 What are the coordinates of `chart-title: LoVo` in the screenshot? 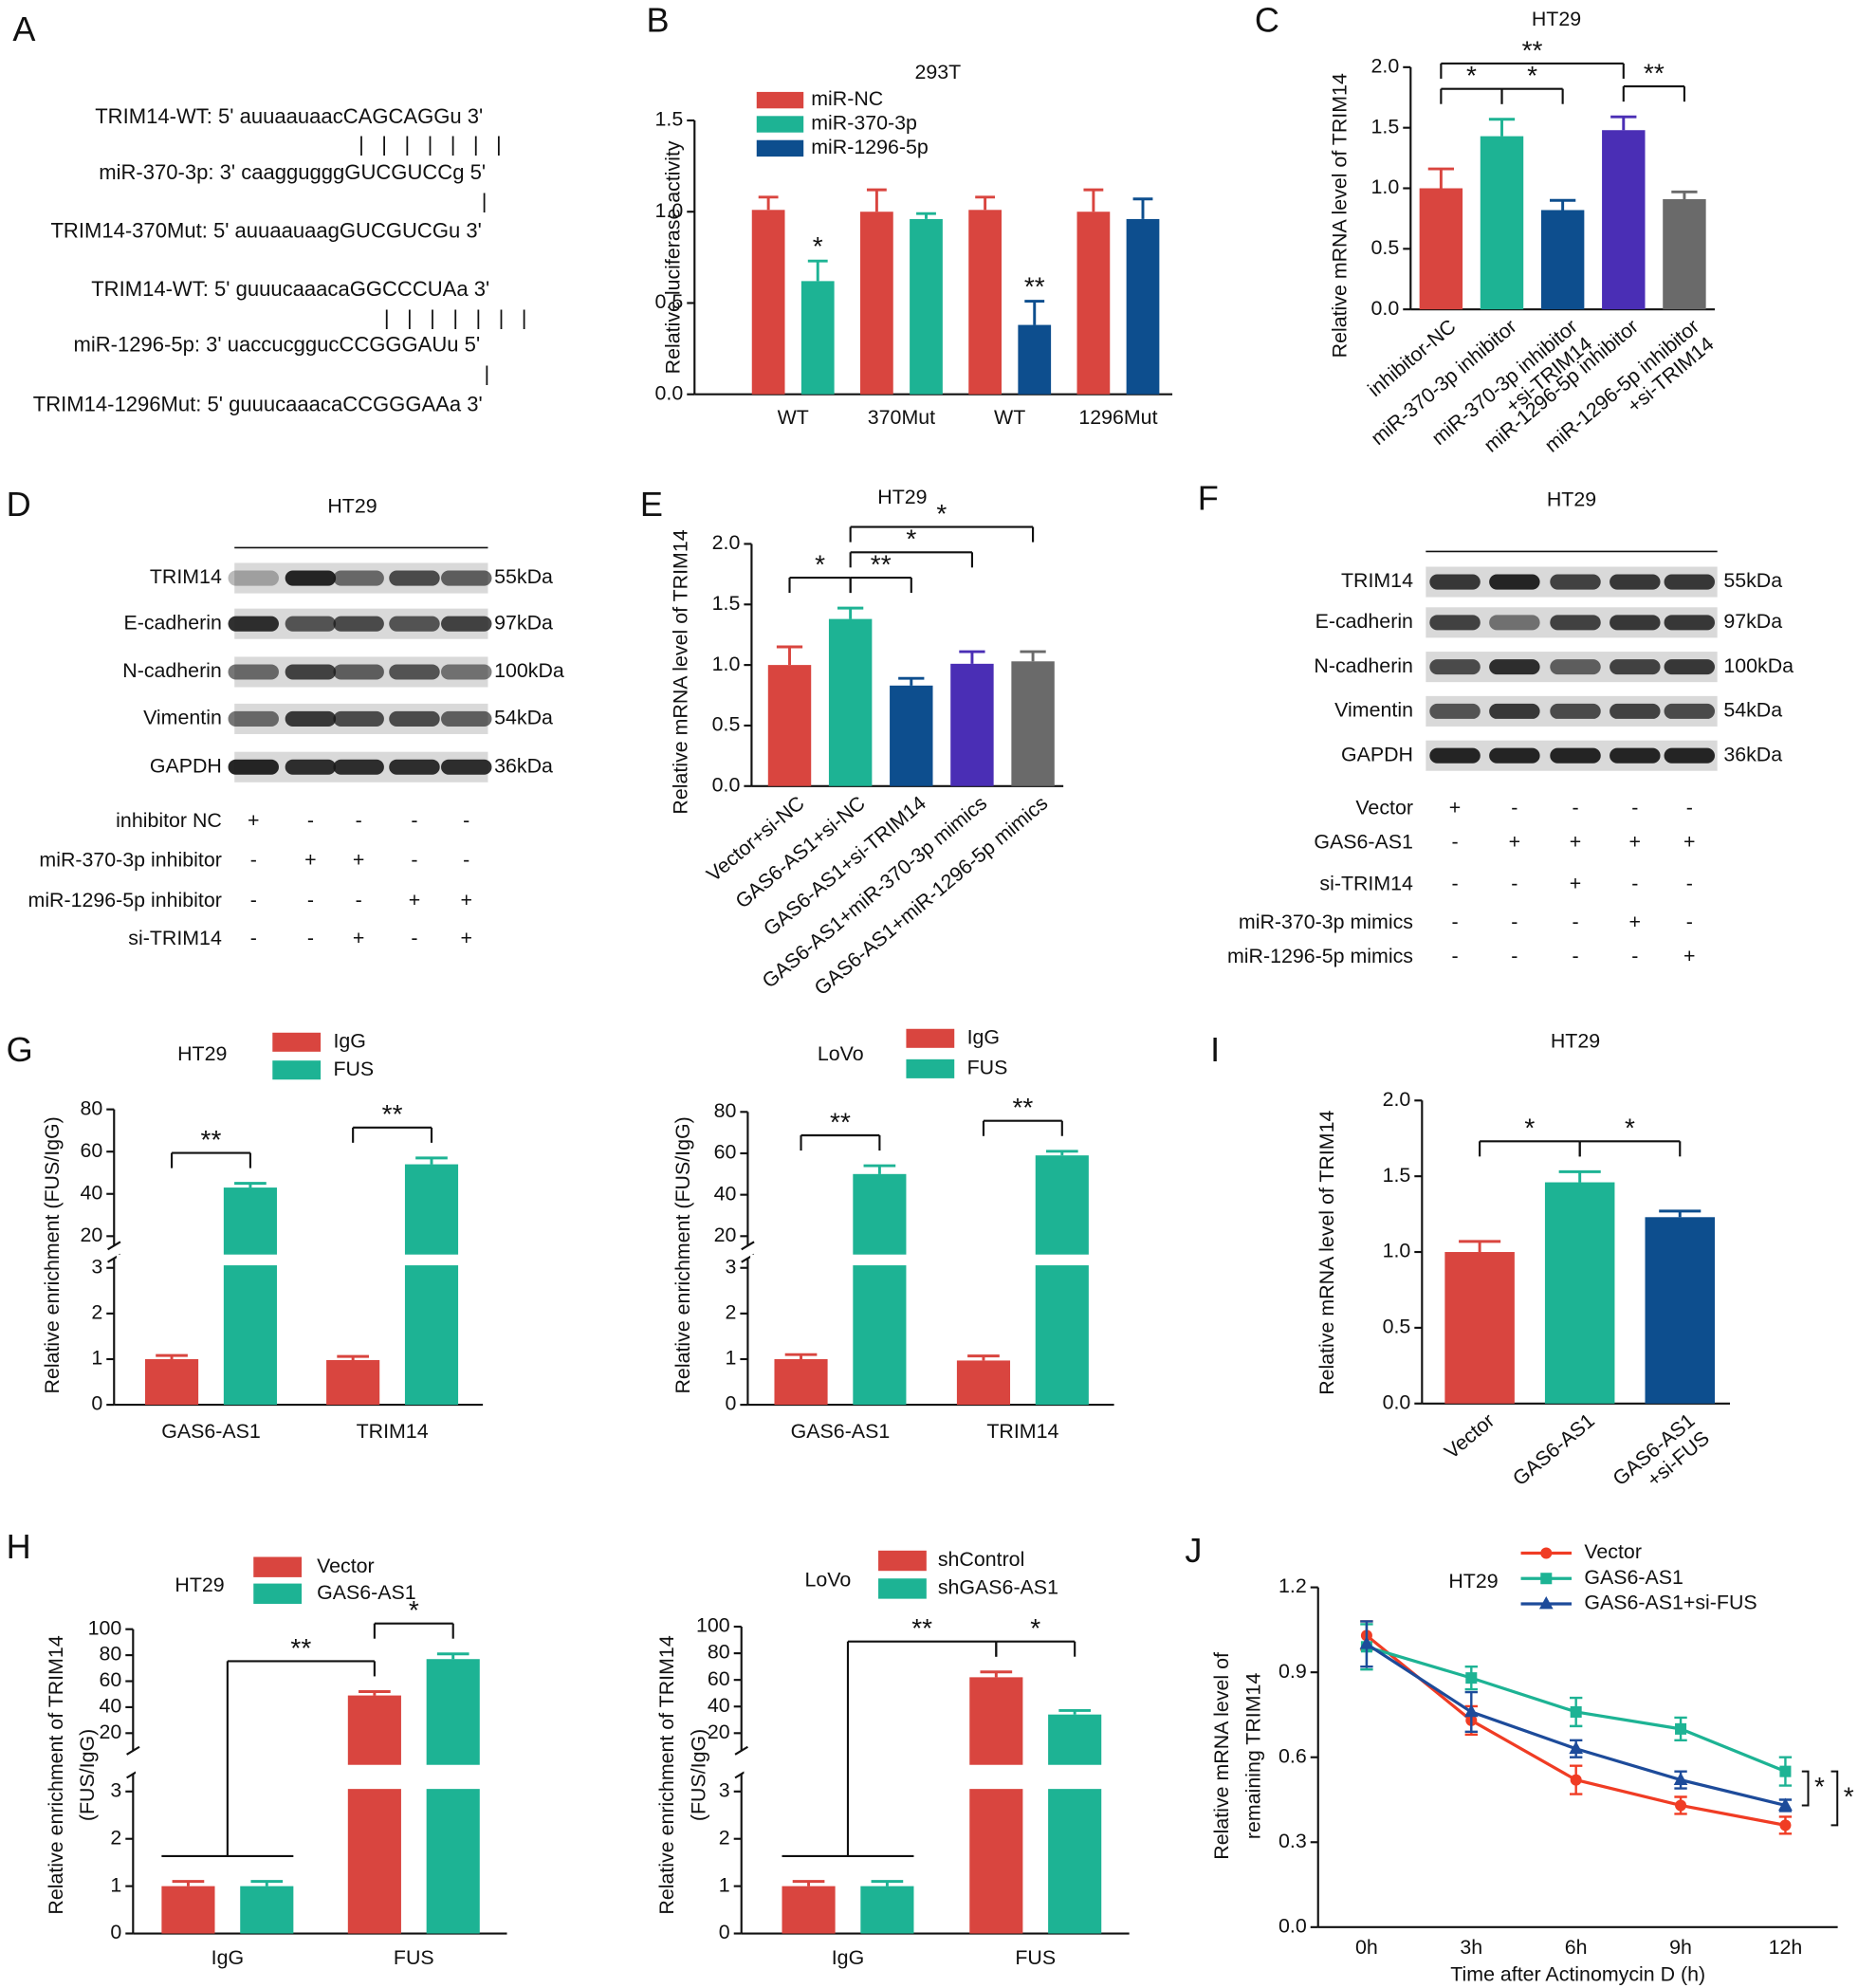 It's located at (828, 1580).